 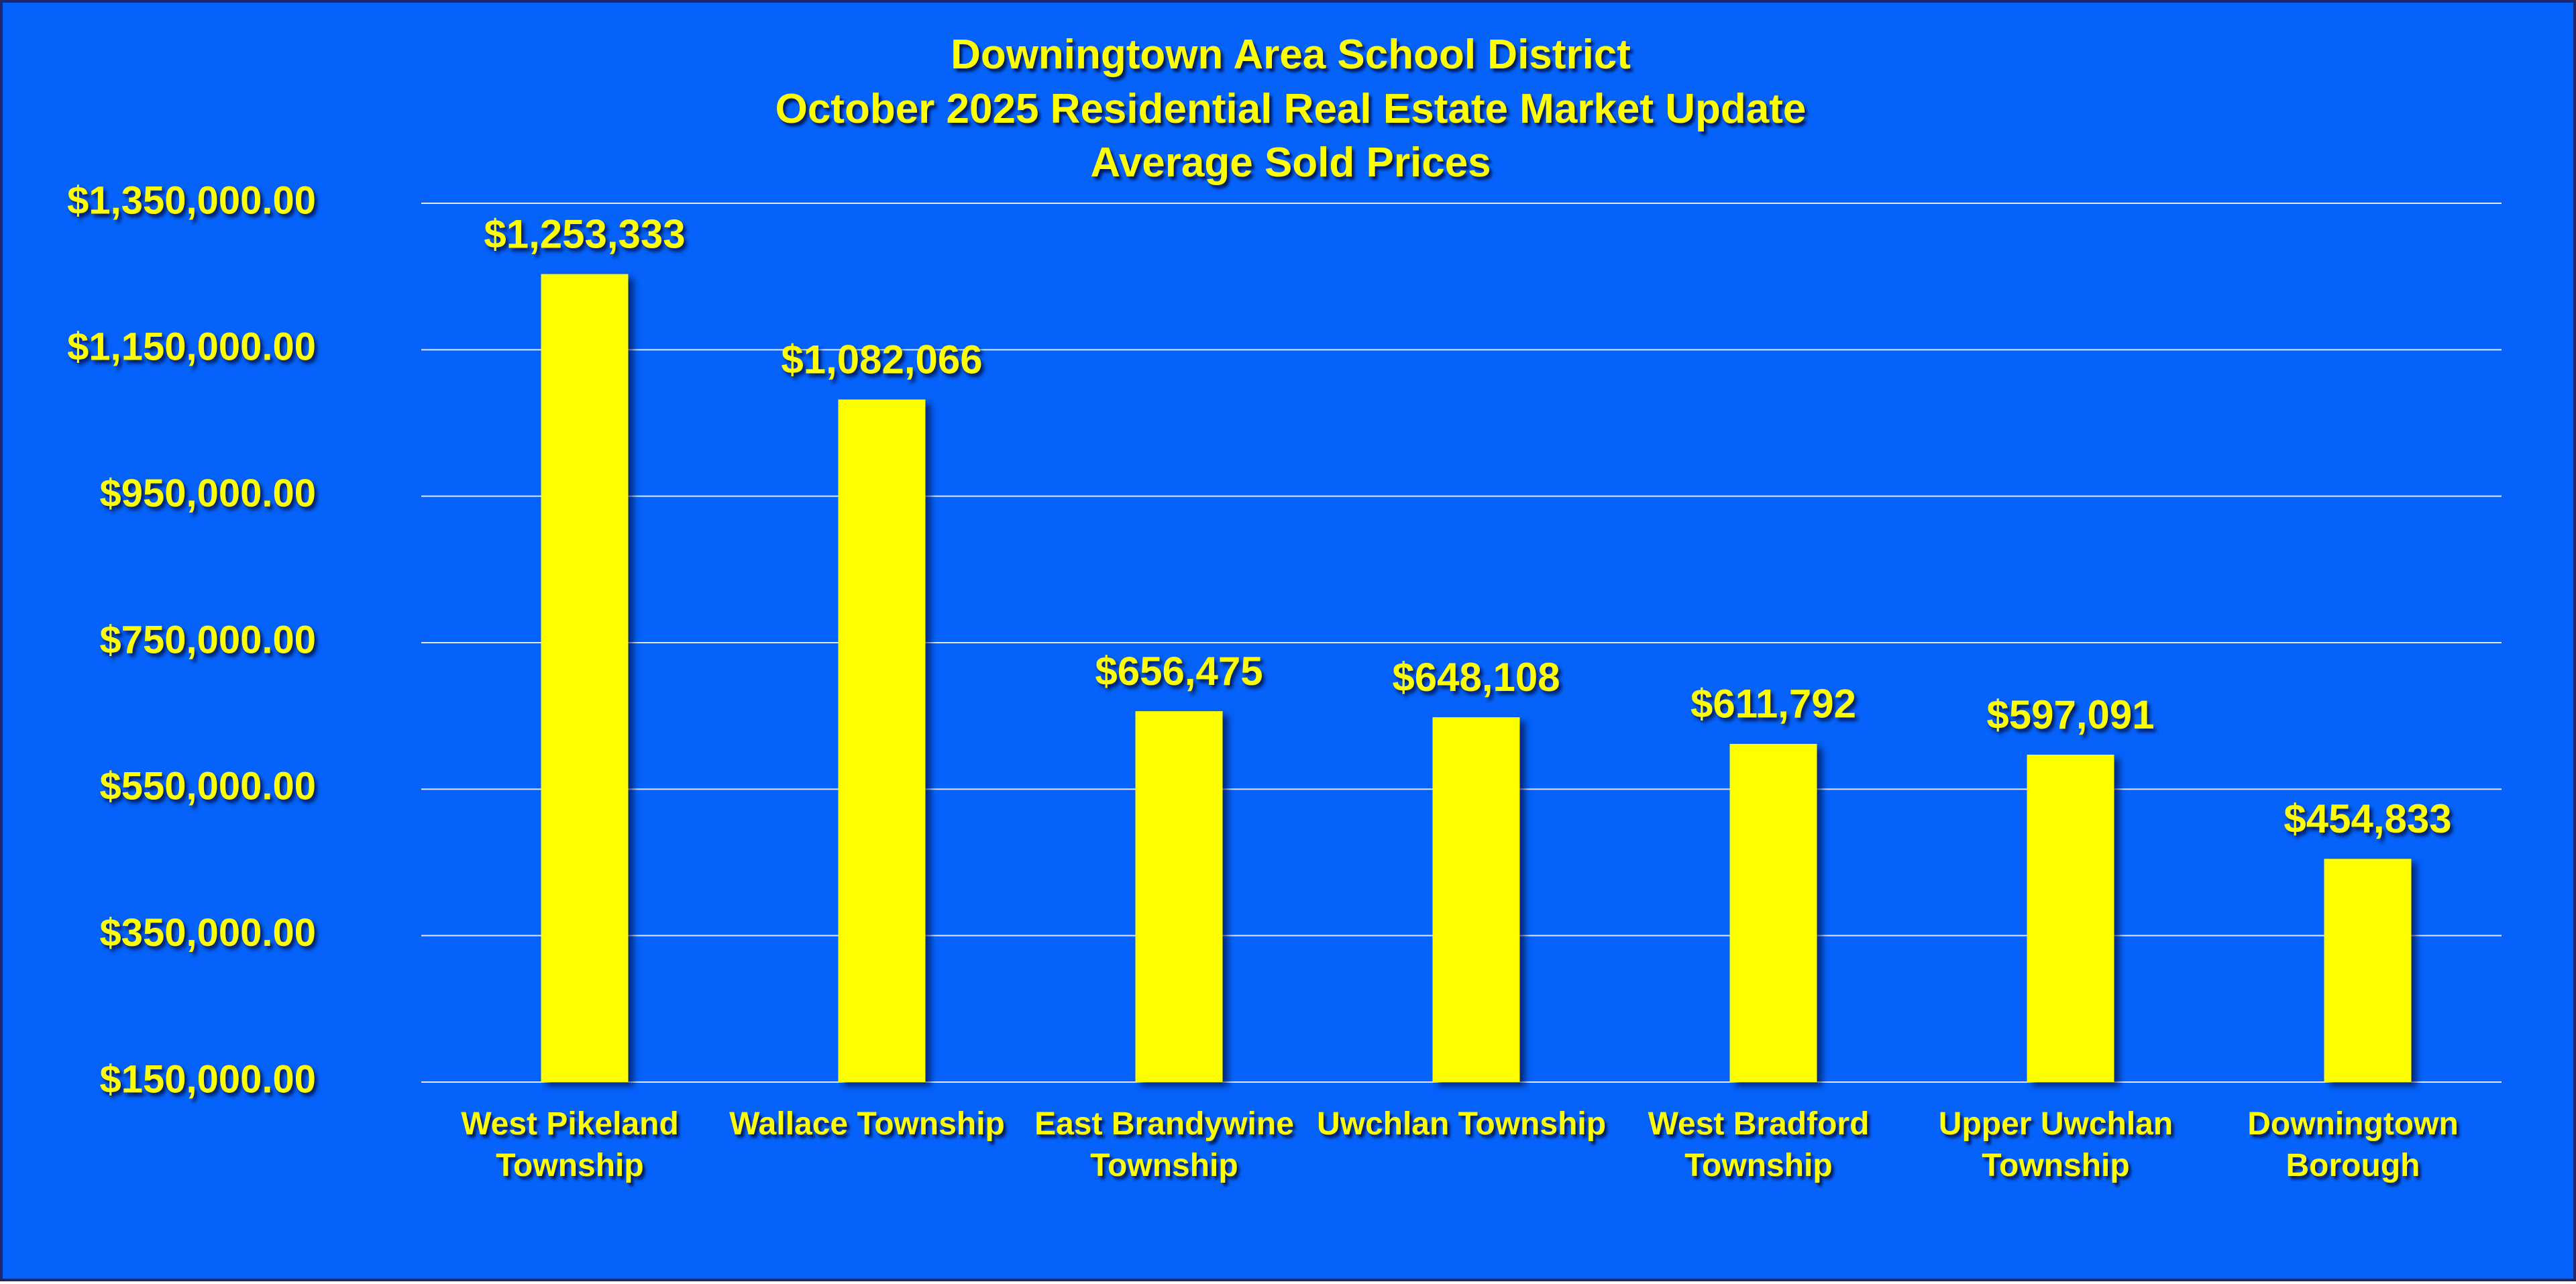 I want to click on y-tick-label: $150,000.00, so click(x=207, y=1079).